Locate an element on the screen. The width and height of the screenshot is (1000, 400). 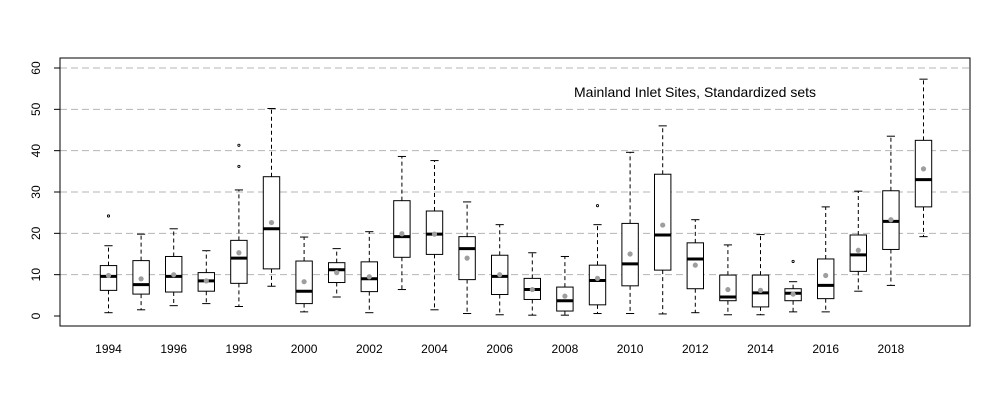
x-tick-label: 1994 is located at coordinates (108, 349).